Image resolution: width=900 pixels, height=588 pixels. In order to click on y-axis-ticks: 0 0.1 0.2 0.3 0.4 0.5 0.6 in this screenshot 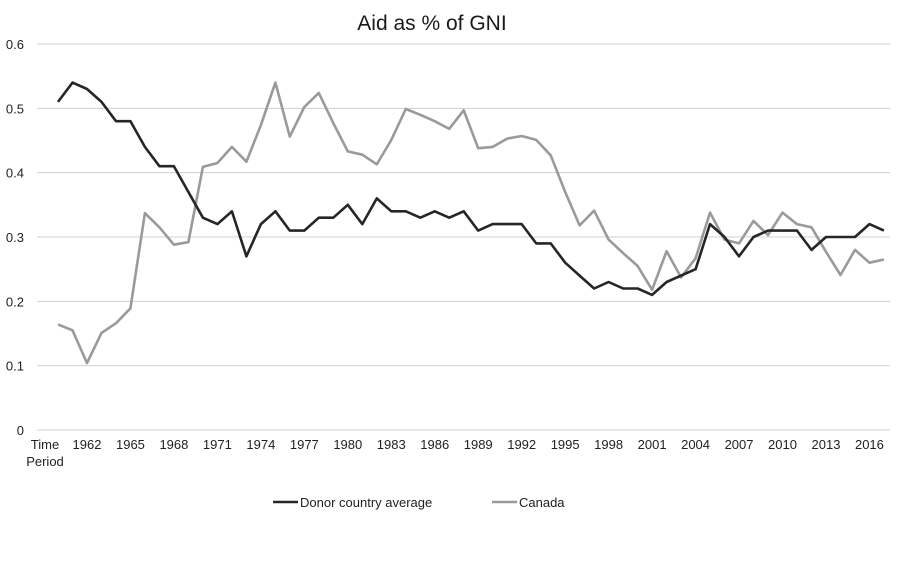, I will do `click(15, 237)`.